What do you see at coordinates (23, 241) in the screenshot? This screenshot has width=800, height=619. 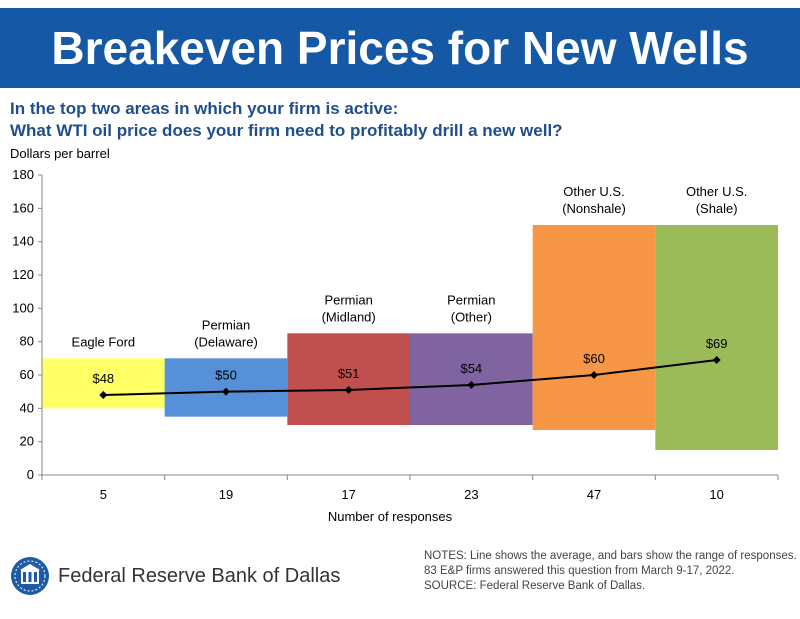 I see `y-tick-label: 140` at bounding box center [23, 241].